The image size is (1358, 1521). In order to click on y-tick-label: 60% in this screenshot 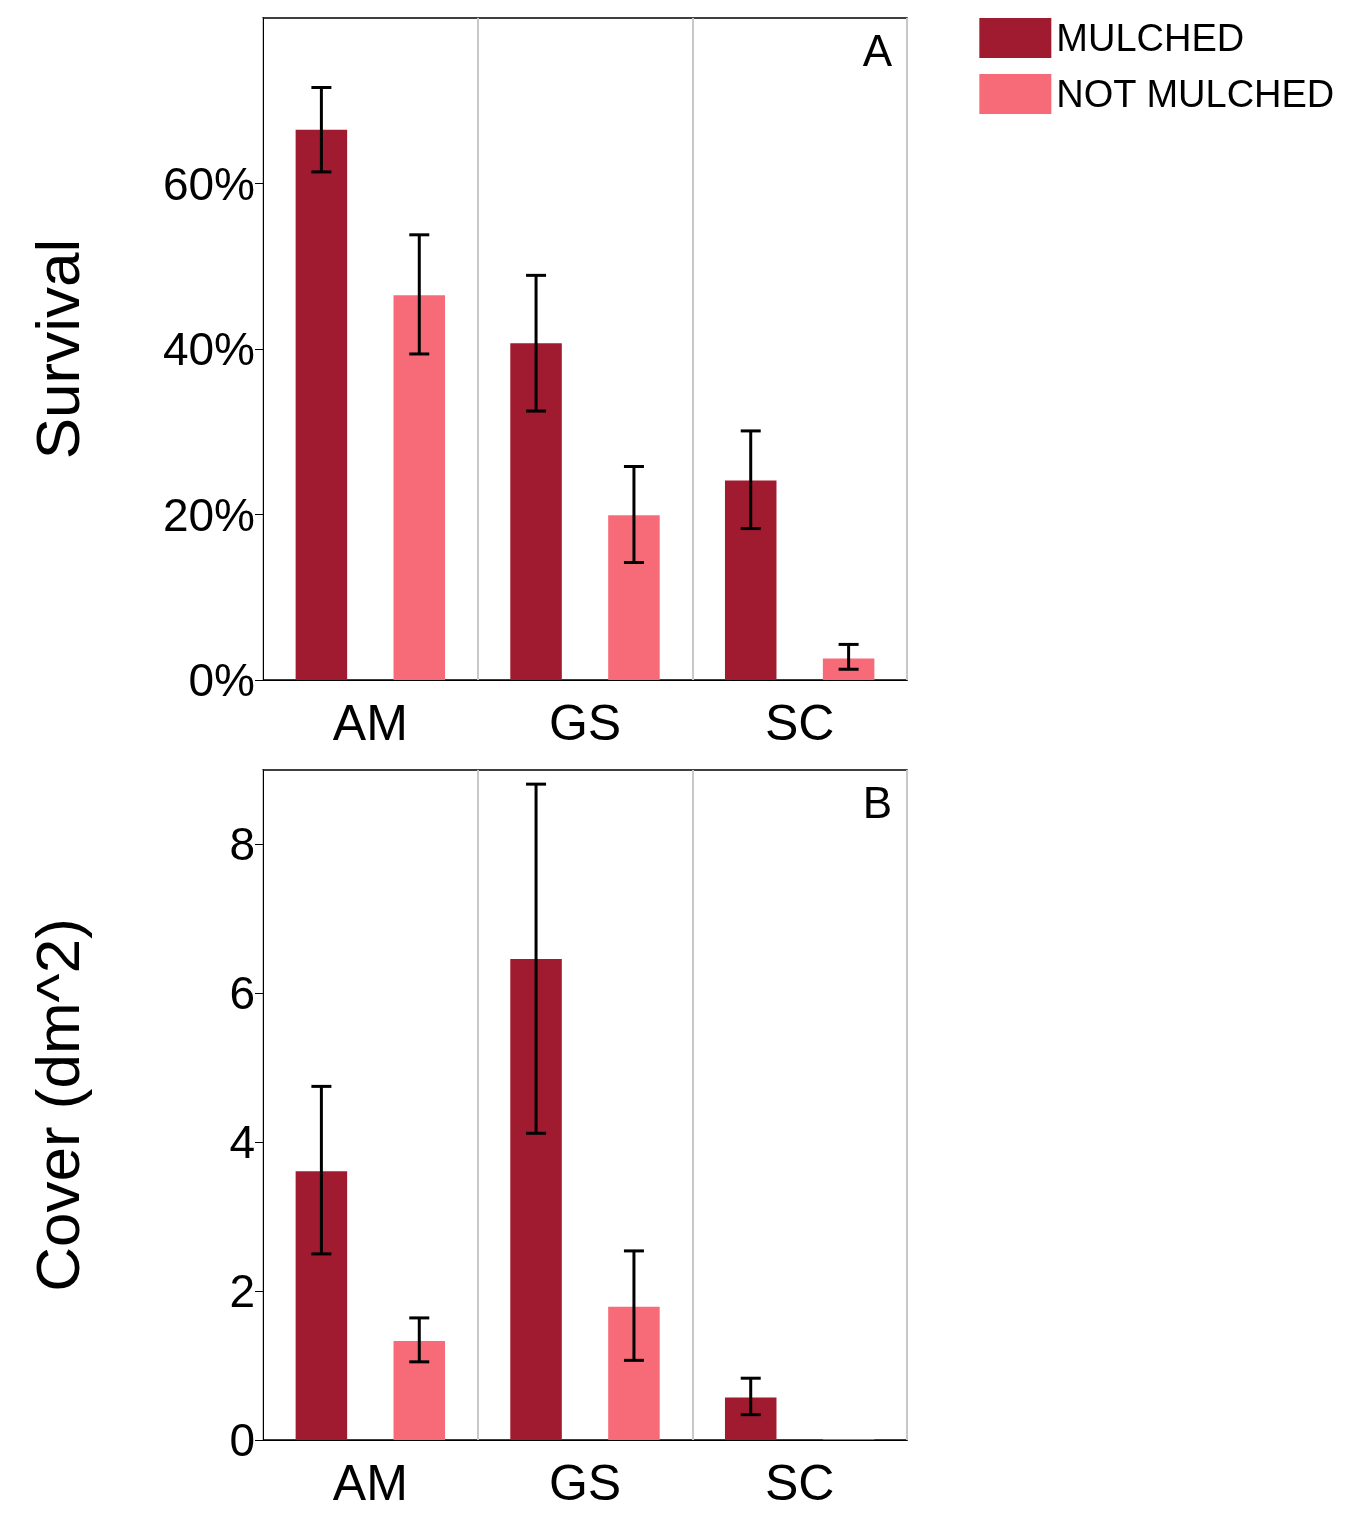, I will do `click(208, 183)`.